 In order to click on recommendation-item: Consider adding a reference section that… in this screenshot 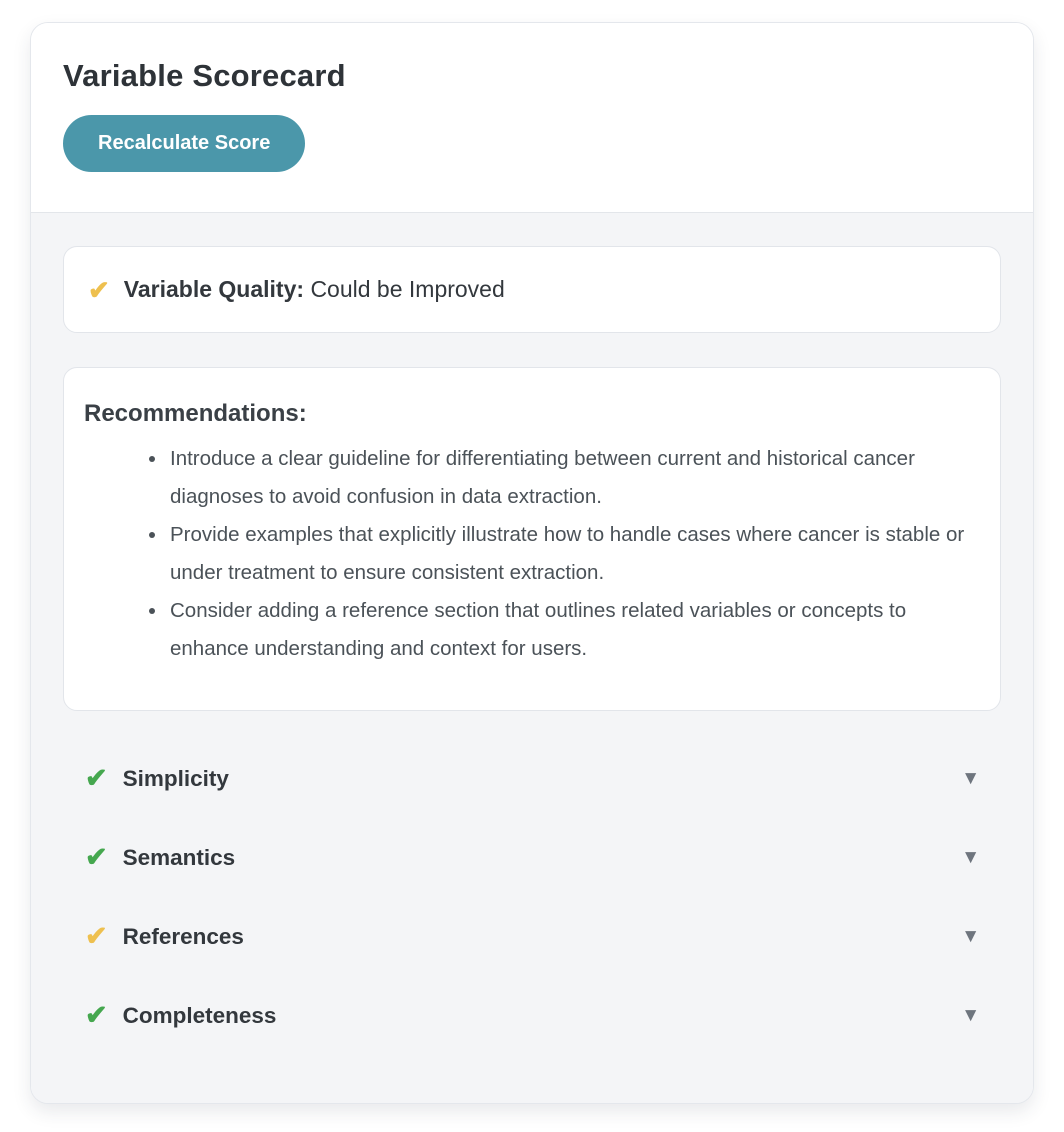, I will do `click(572, 630)`.